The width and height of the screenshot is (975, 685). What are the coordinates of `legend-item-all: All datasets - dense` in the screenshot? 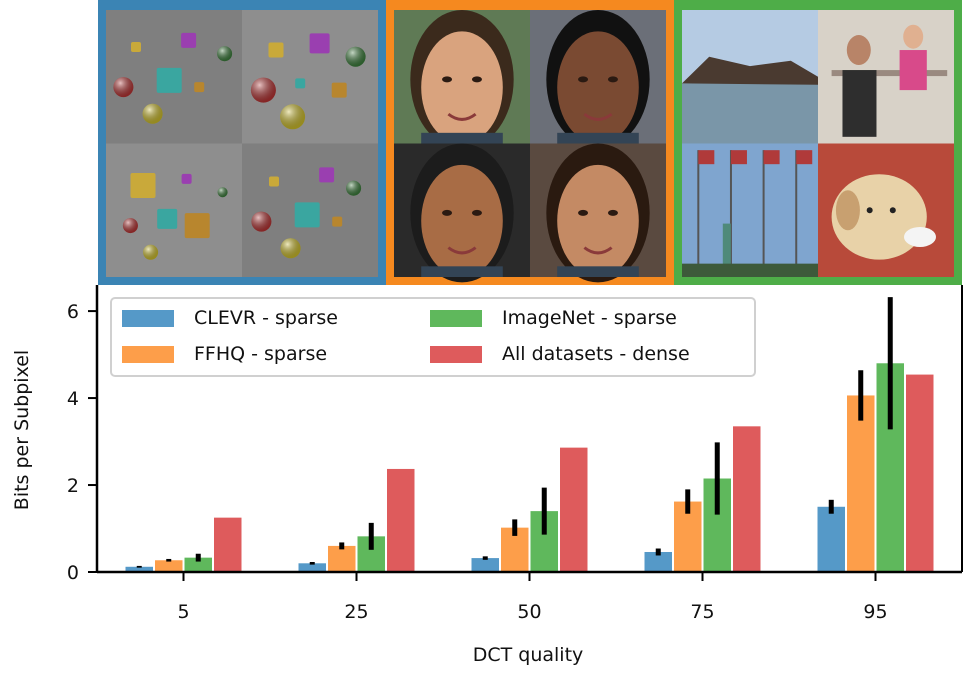 It's located at (560, 354).